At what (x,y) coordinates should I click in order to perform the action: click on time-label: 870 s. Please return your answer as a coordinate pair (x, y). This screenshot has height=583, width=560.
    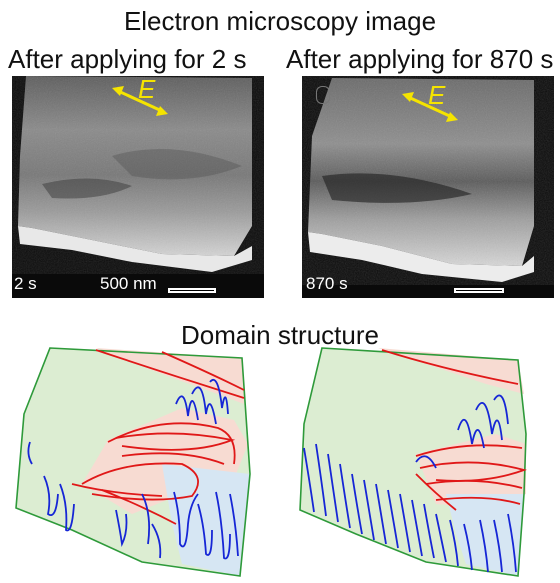
    Looking at the image, I should click on (327, 283).